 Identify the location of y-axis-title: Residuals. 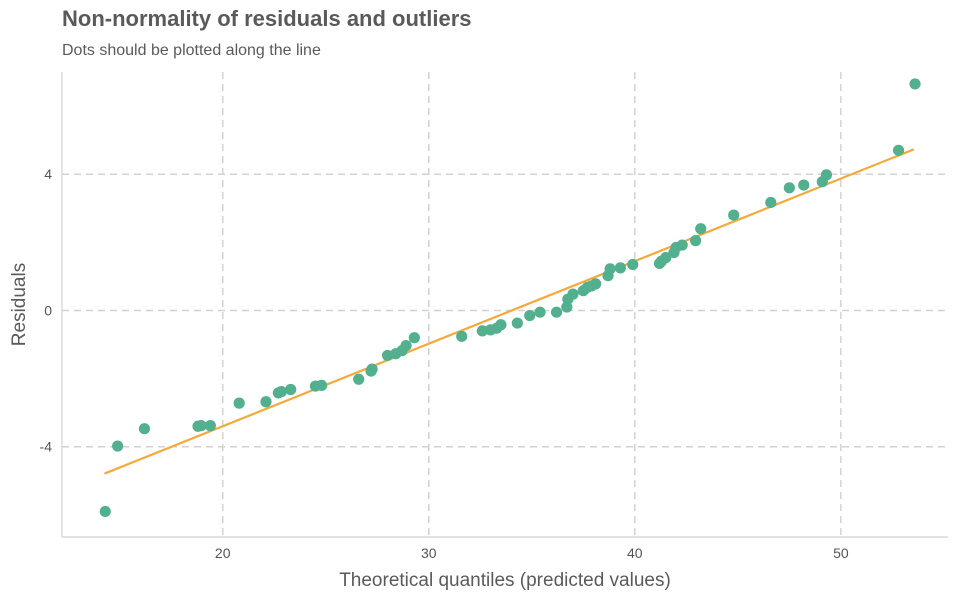
(19, 304).